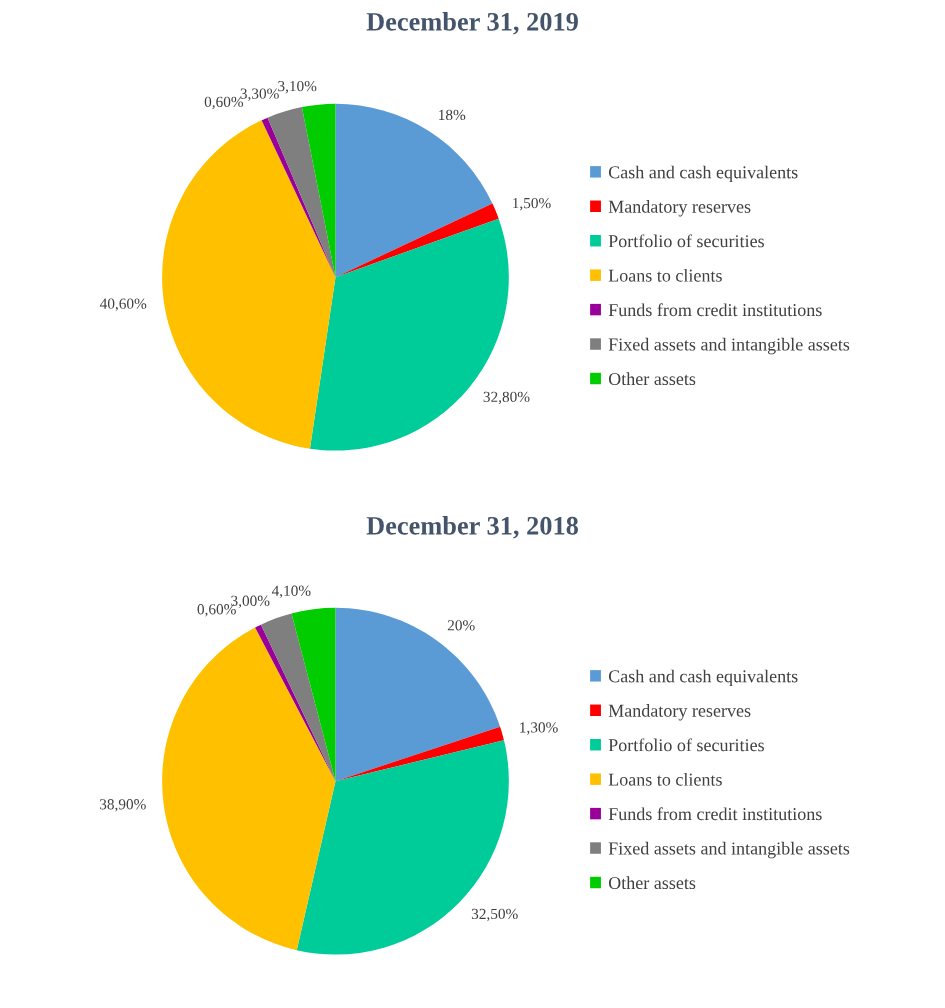  Describe the element at coordinates (122, 805) in the screenshot. I see `data-label: 38,90%` at that location.